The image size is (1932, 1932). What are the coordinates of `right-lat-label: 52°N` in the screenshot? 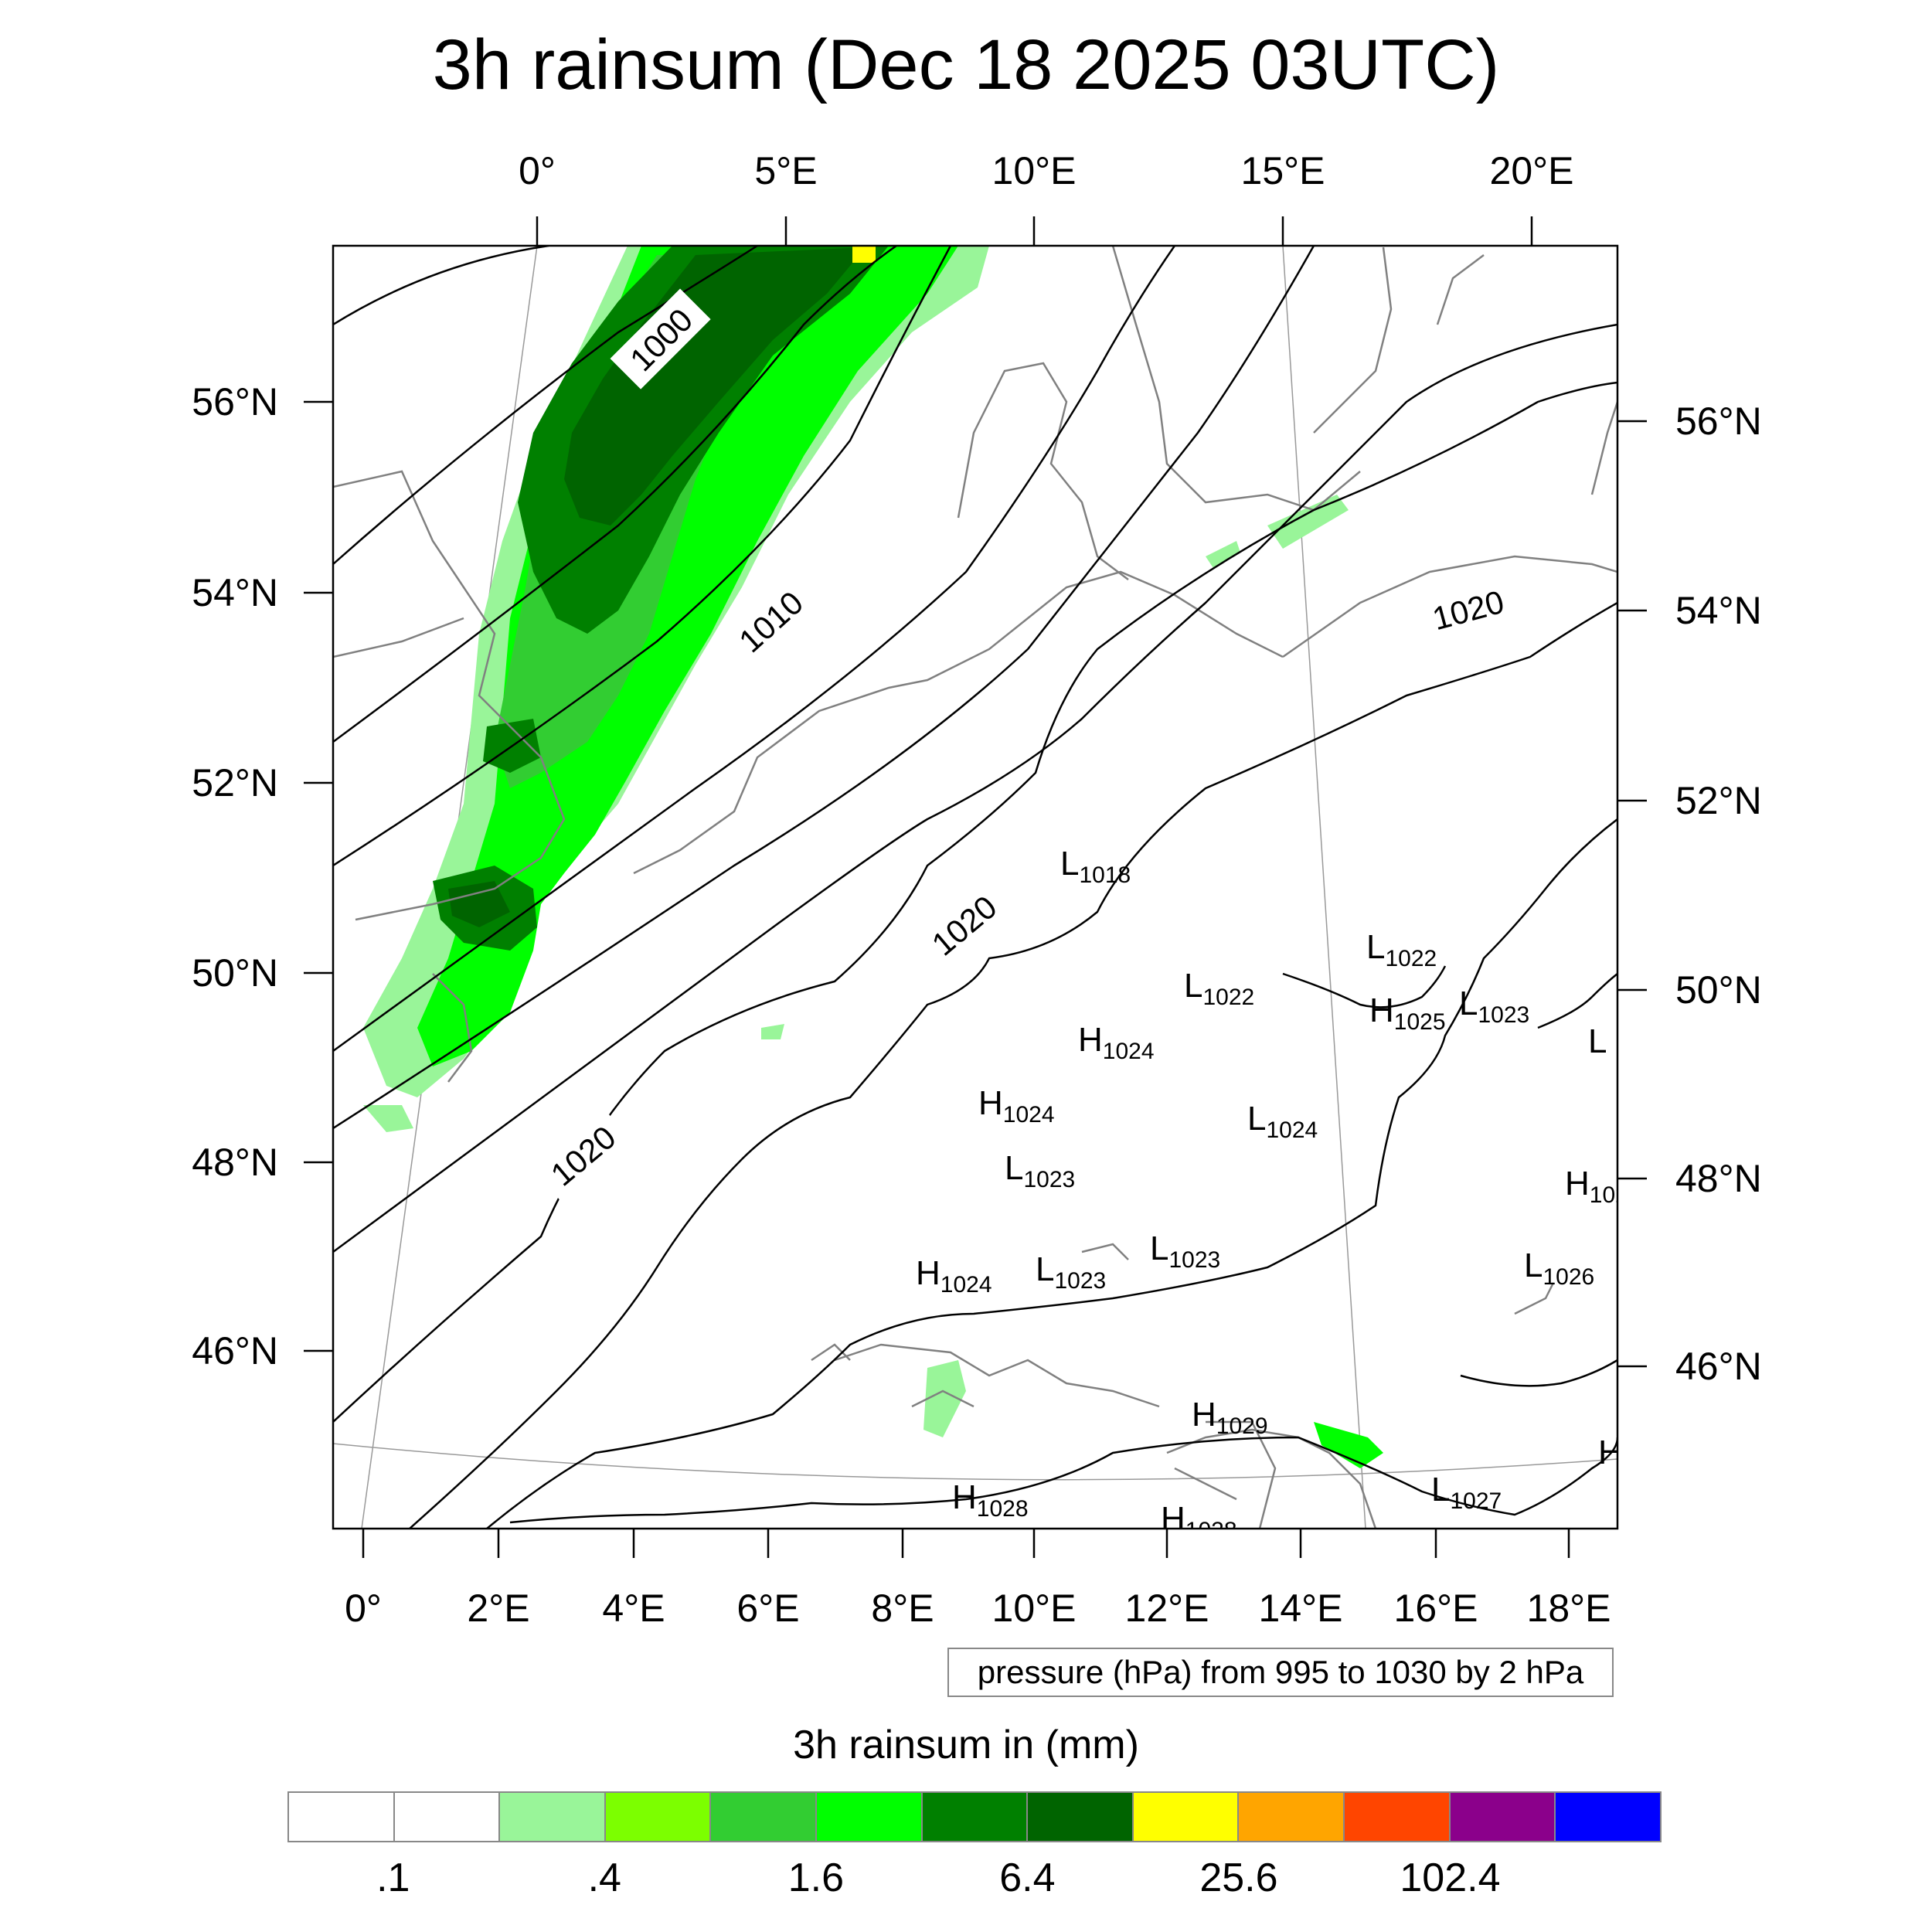 It's located at (1718, 800).